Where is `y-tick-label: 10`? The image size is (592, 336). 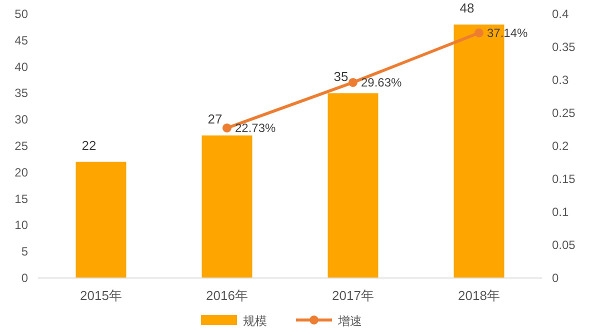
y-tick-label: 10 is located at coordinates (21, 225).